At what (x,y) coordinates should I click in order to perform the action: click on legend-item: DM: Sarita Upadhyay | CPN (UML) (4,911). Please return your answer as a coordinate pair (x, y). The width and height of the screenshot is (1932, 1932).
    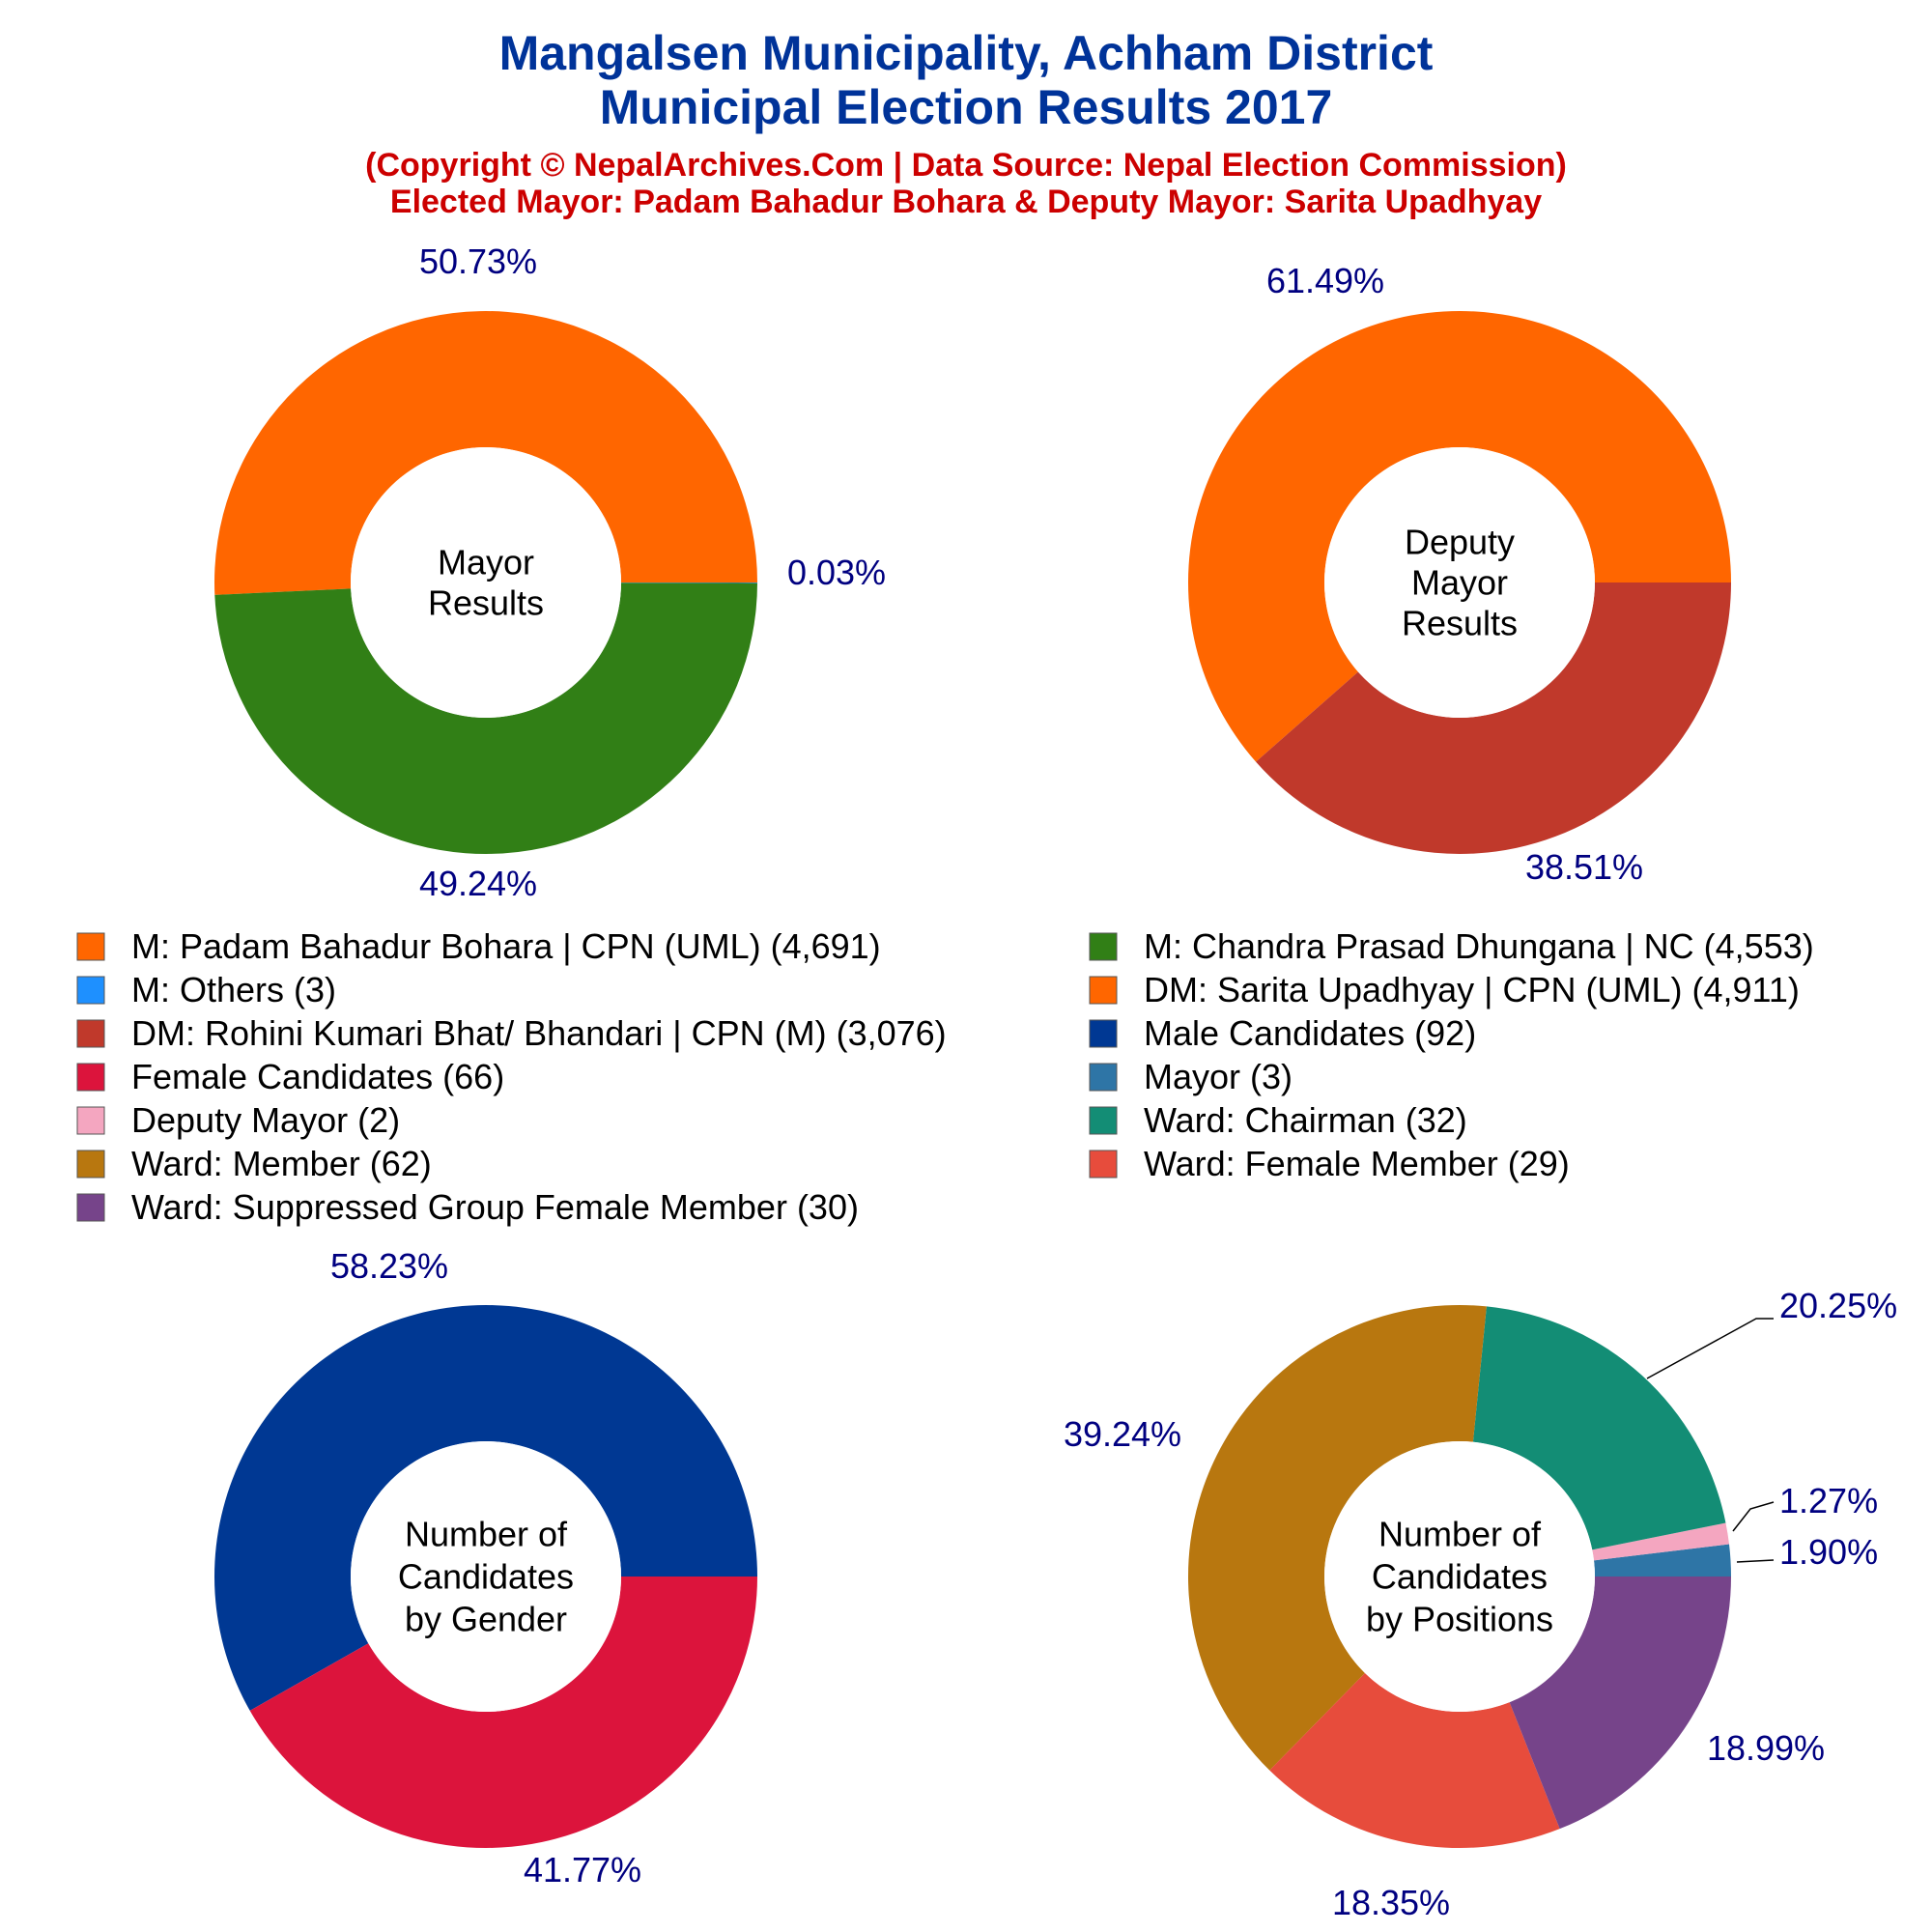
    Looking at the image, I should click on (1444, 989).